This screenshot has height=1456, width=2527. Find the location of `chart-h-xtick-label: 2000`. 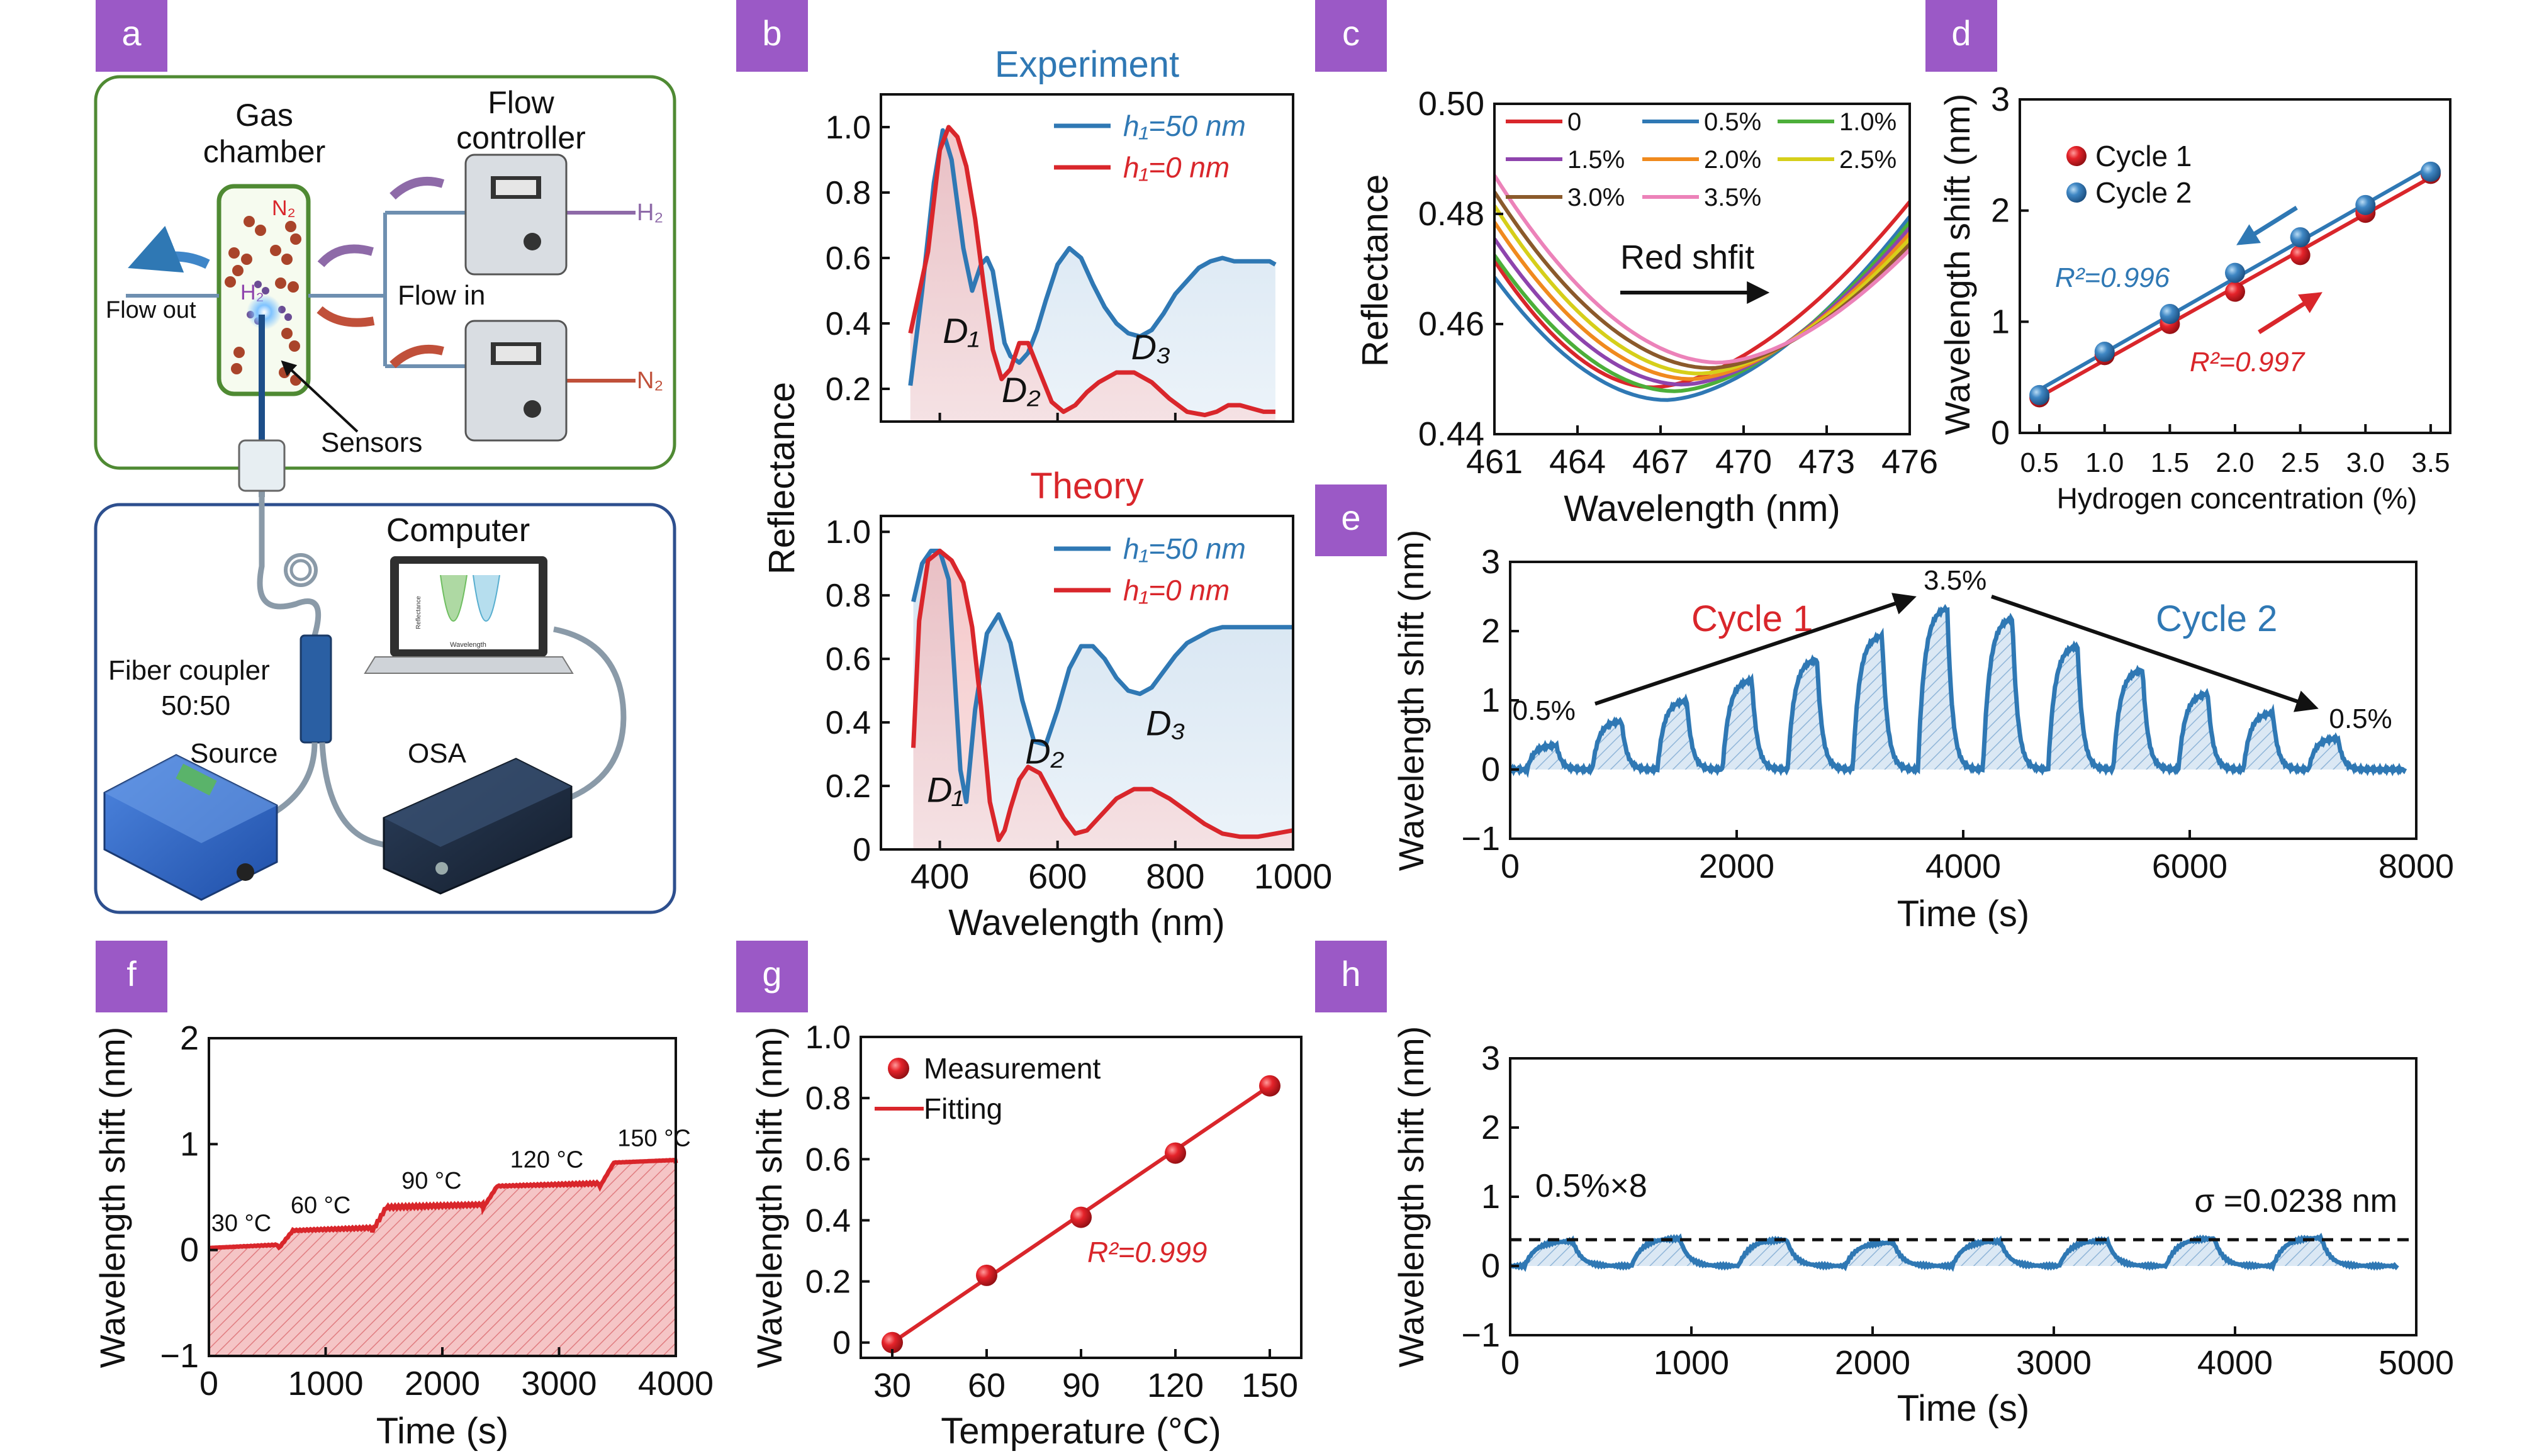

chart-h-xtick-label: 2000 is located at coordinates (1872, 1363).